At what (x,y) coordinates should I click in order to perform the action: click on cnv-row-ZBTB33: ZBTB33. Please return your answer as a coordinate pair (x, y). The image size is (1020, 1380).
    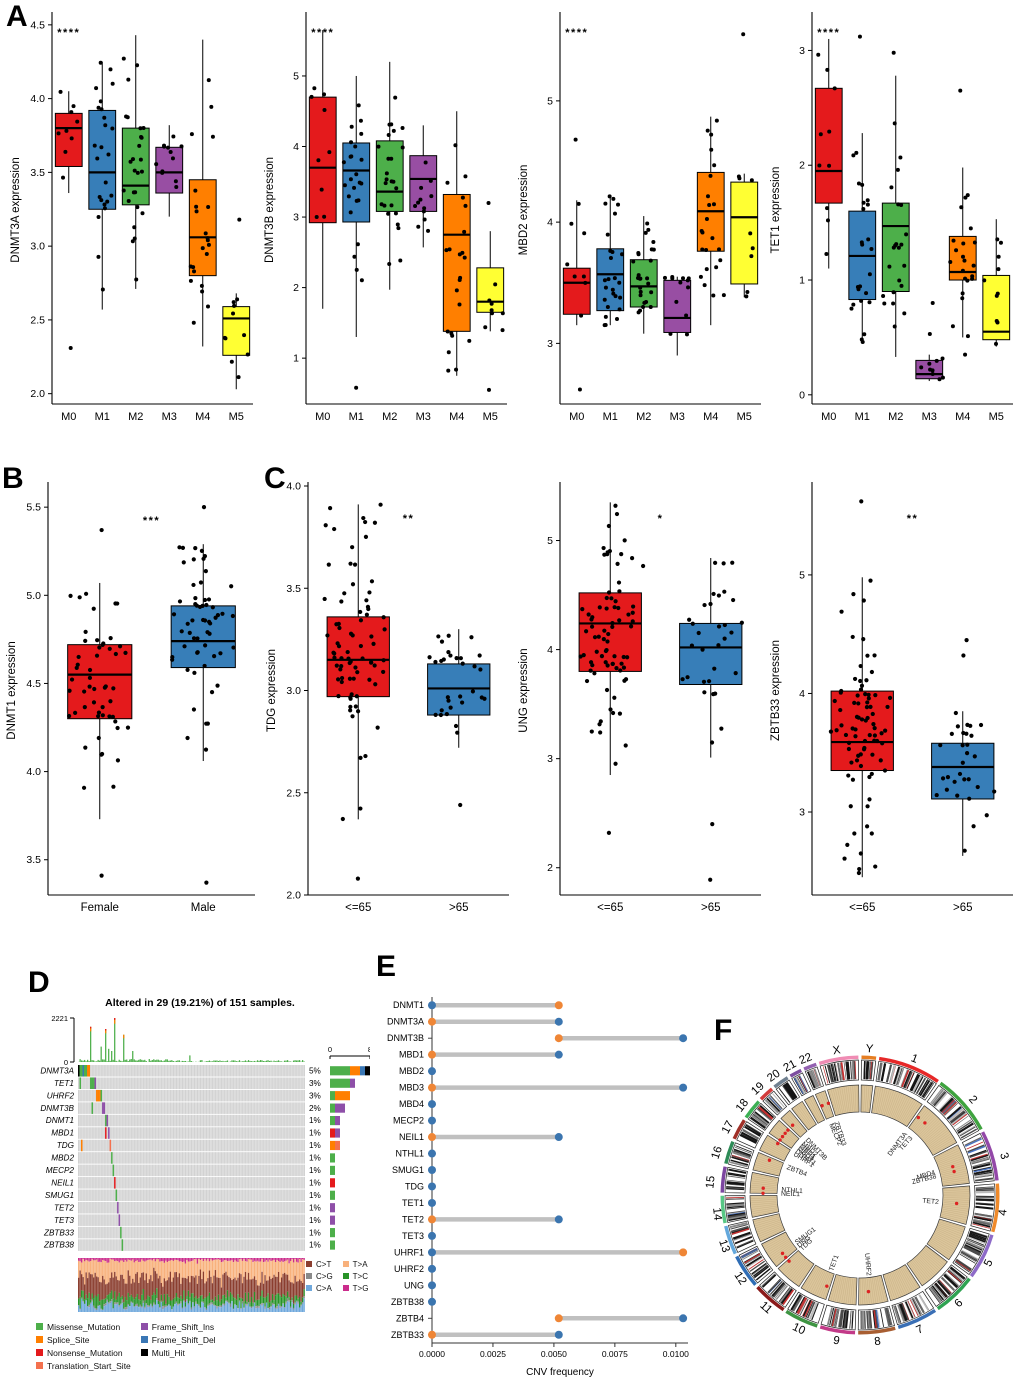
    Looking at the image, I should click on (477, 1335).